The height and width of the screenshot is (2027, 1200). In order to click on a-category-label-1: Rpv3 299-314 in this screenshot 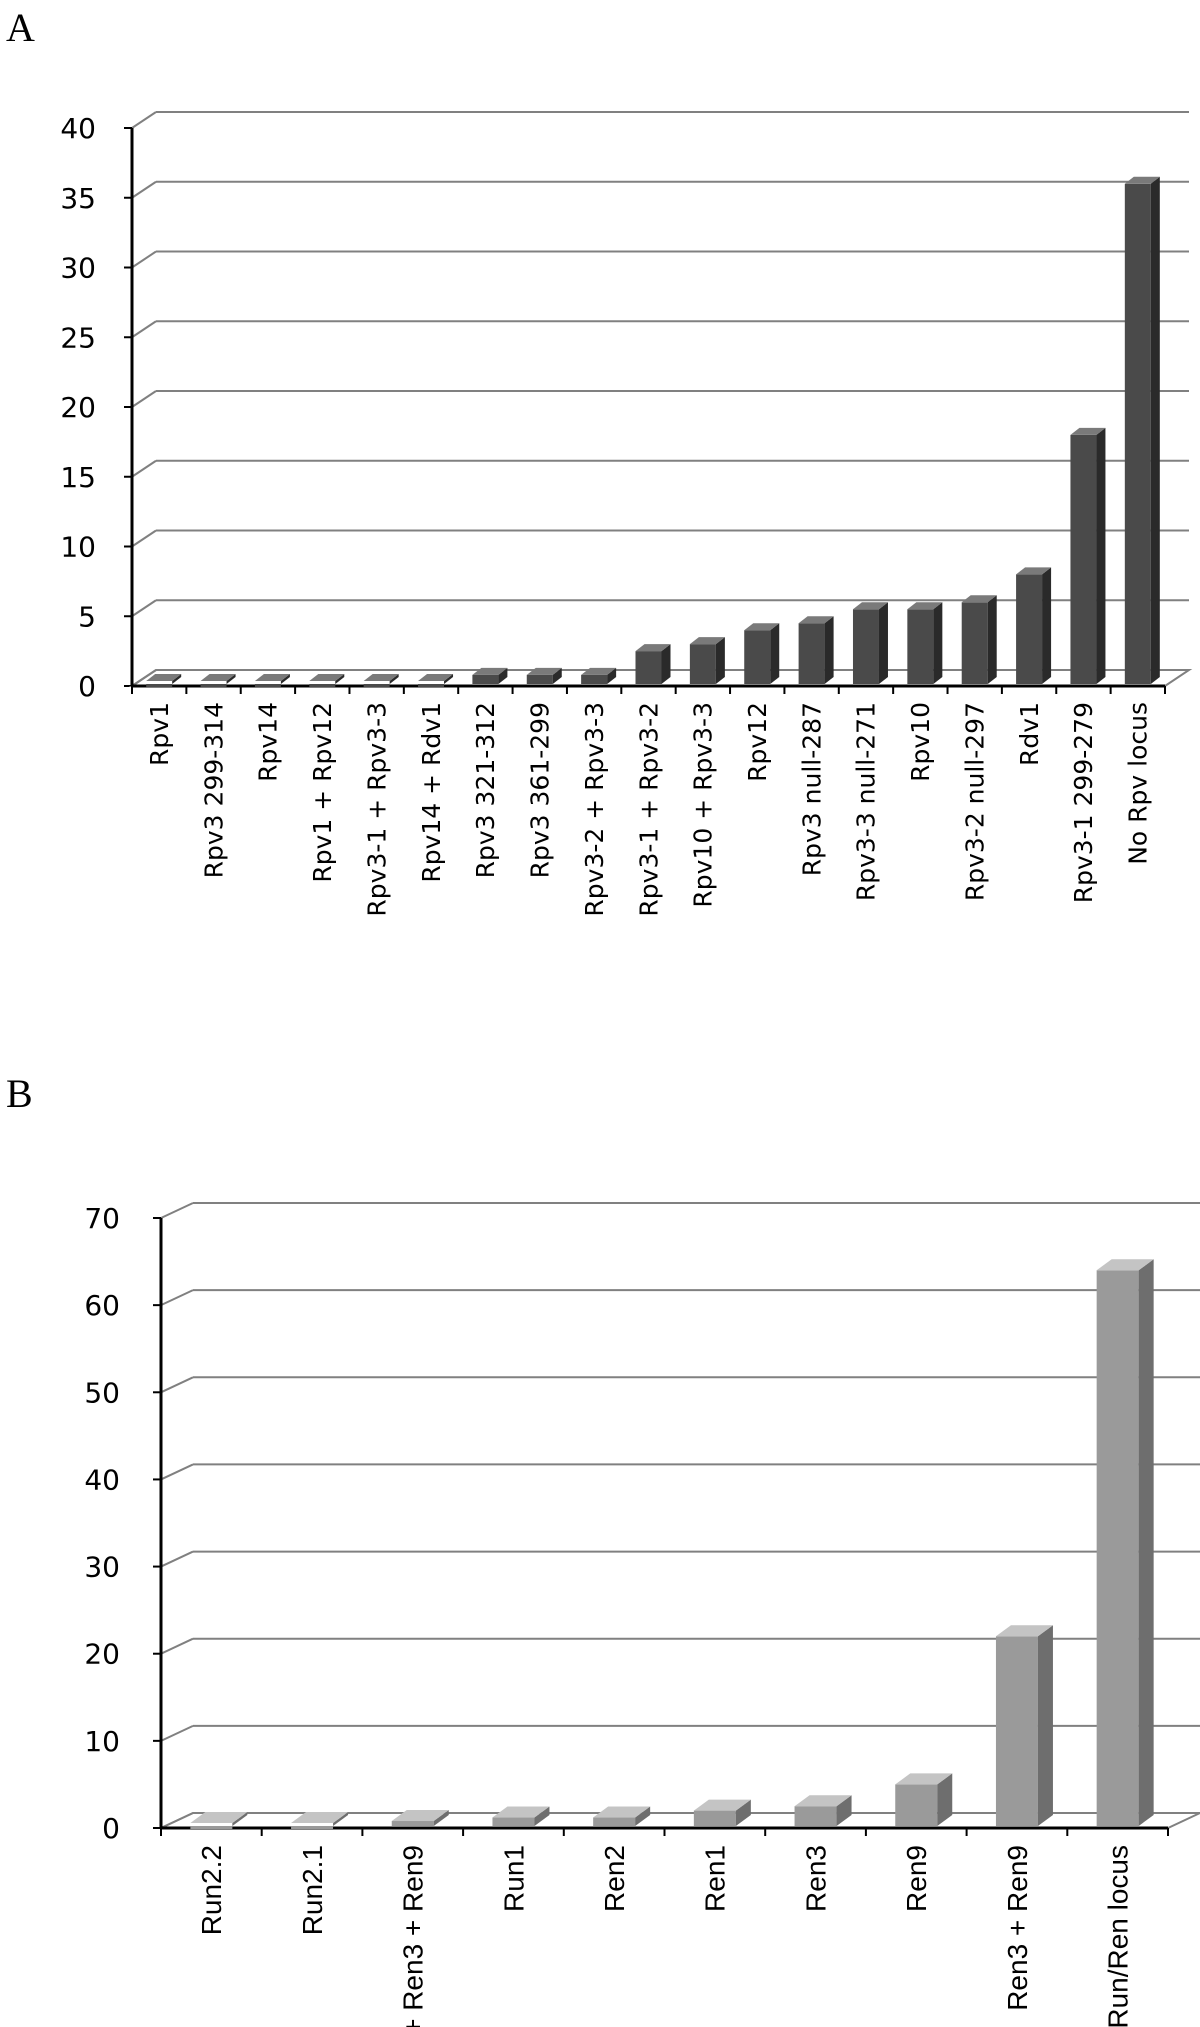, I will do `click(213, 790)`.